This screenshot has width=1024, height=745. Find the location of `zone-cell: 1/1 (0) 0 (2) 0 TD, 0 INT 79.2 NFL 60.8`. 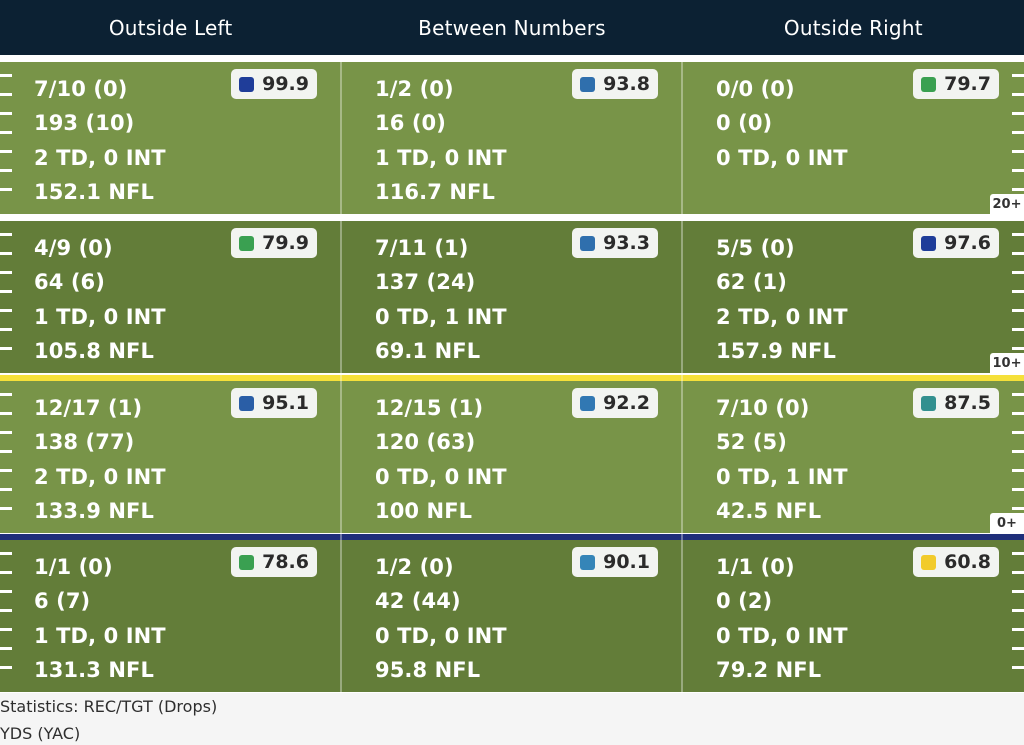

zone-cell: 1/1 (0) 0 (2) 0 TD, 0 INT 79.2 NFL 60.8 is located at coordinates (852, 616).